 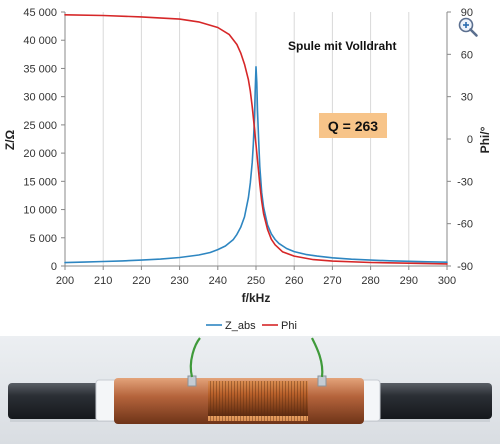 What do you see at coordinates (40, 154) in the screenshot?
I see `y-tick-label: 20 000` at bounding box center [40, 154].